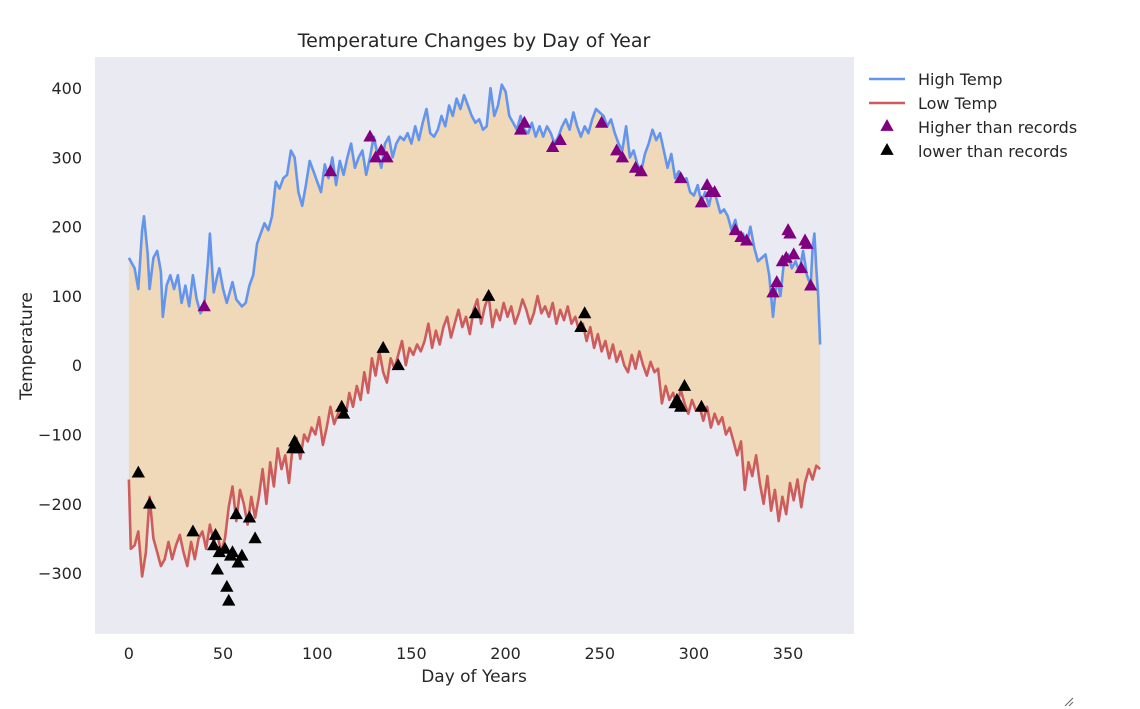 Image resolution: width=1140 pixels, height=709 pixels. I want to click on resize-grip-icon, so click(1069, 702).